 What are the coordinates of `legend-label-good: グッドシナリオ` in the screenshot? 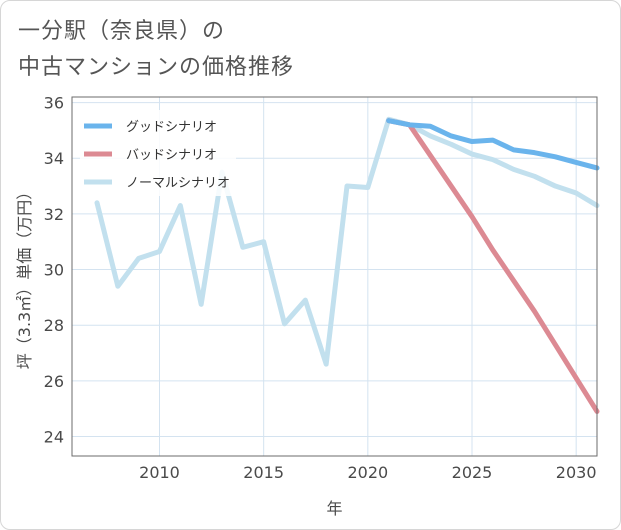 It's located at (171, 127).